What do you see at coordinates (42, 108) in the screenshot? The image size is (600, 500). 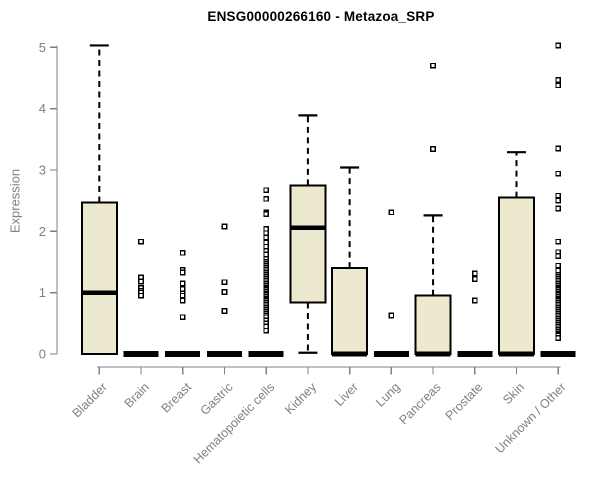 I see `y-tick-label: 4` at bounding box center [42, 108].